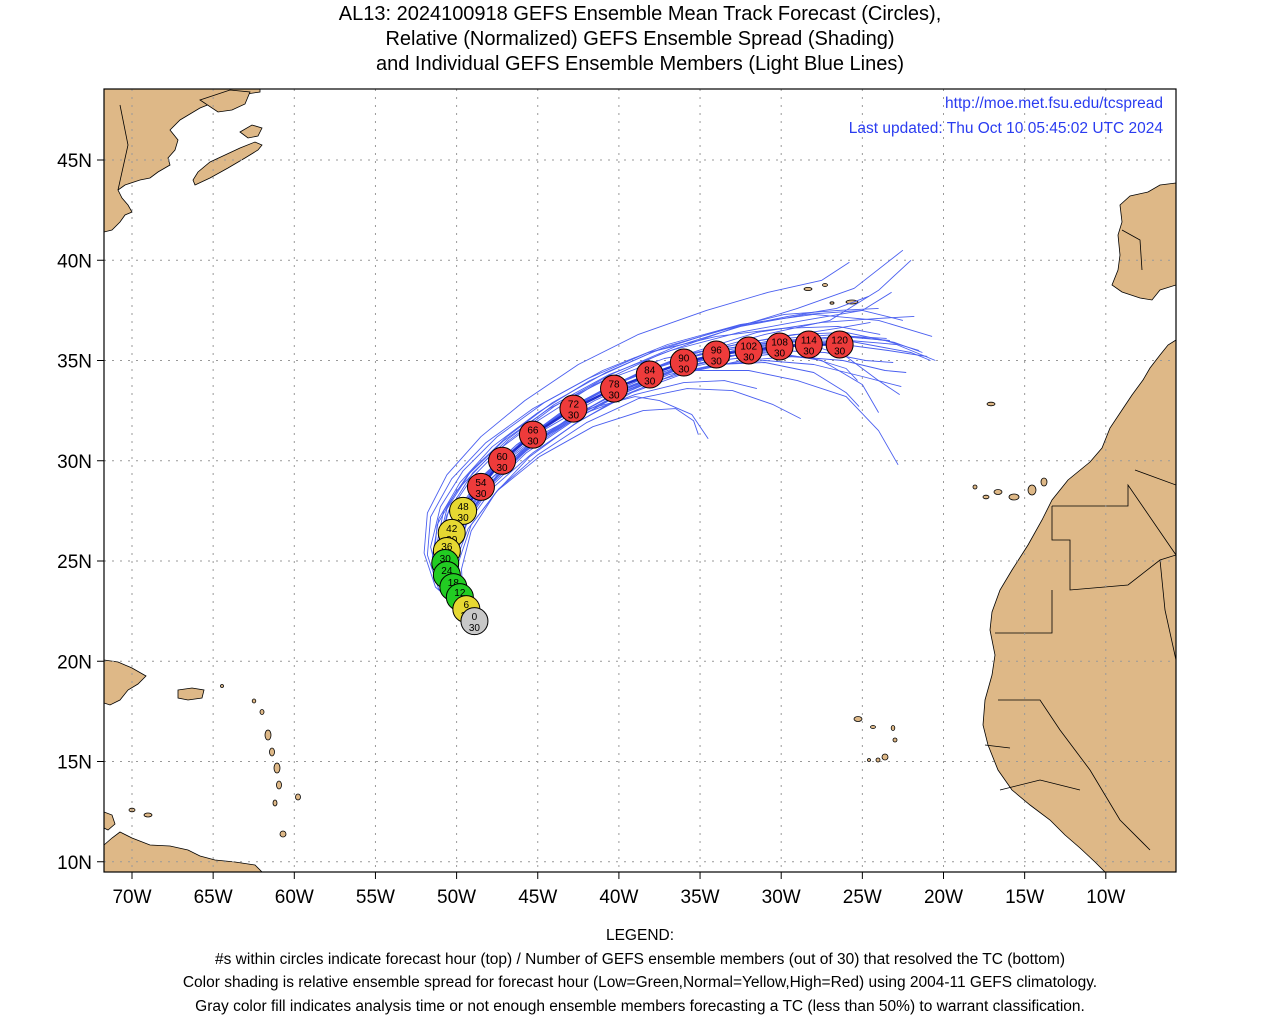  What do you see at coordinates (251, 131) in the screenshot?
I see `cape-breton` at bounding box center [251, 131].